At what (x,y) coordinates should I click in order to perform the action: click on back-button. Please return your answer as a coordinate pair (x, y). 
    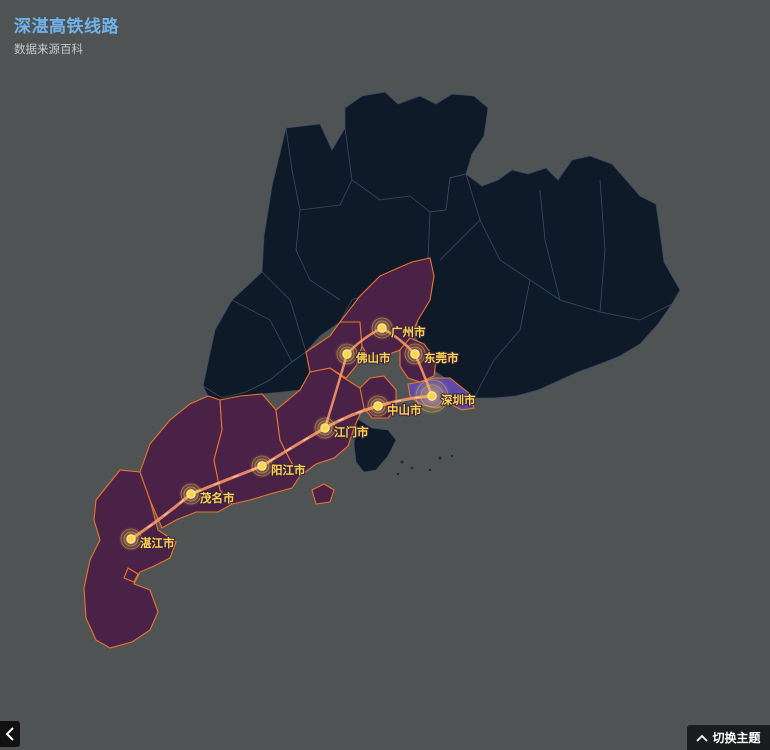
    Looking at the image, I should click on (10, 734).